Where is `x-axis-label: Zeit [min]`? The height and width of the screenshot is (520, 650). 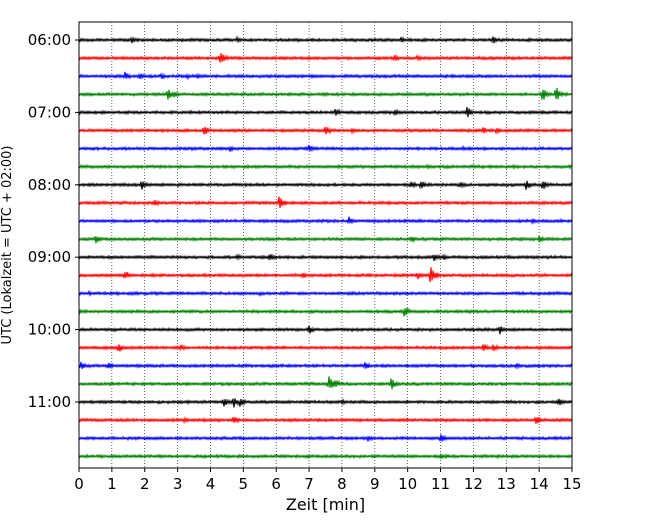
x-axis-label: Zeit [min] is located at coordinates (325, 504).